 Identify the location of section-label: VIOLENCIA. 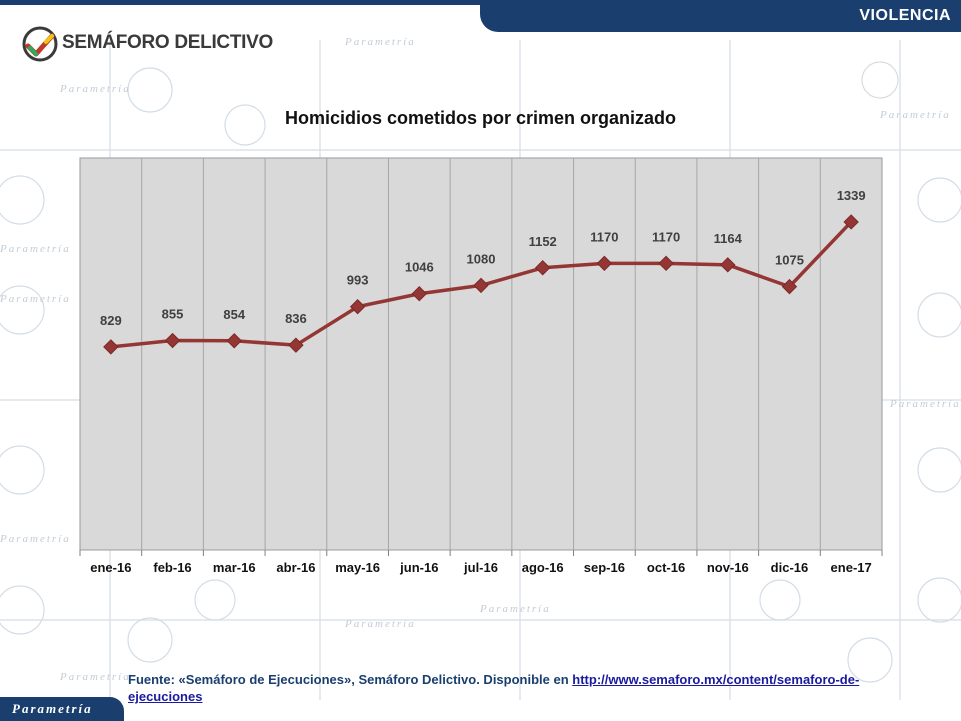
(905, 15).